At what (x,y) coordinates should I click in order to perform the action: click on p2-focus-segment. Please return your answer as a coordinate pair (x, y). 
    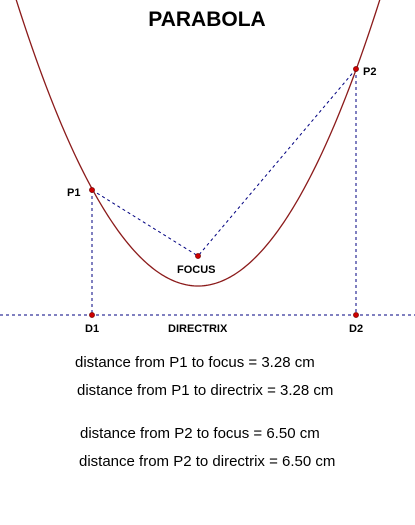
    Looking at the image, I should click on (277, 162).